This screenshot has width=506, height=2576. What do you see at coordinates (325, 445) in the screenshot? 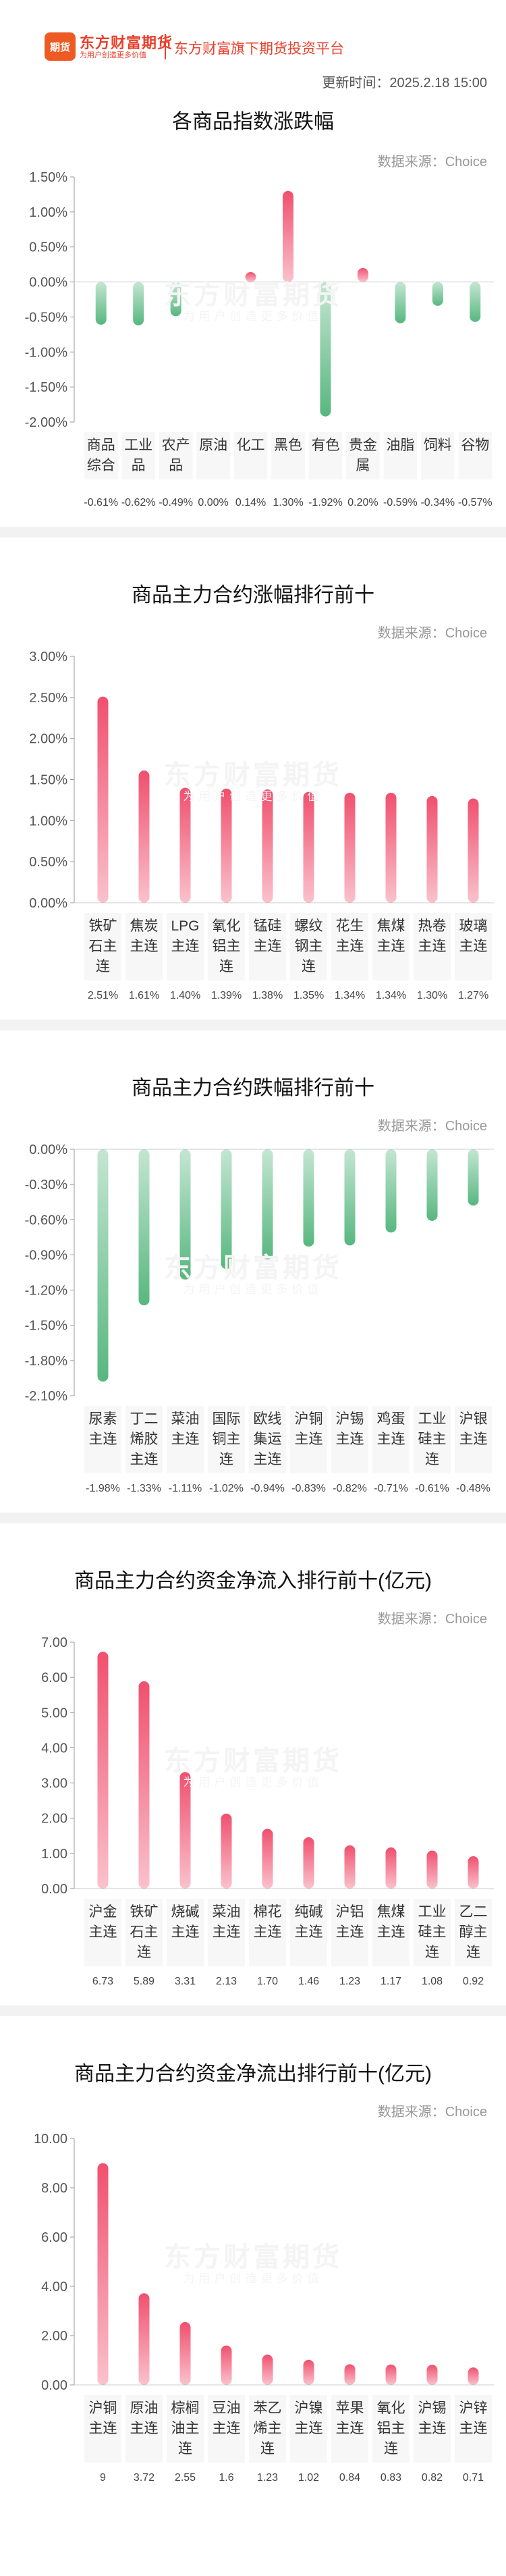
I see `category-label: 有色` at bounding box center [325, 445].